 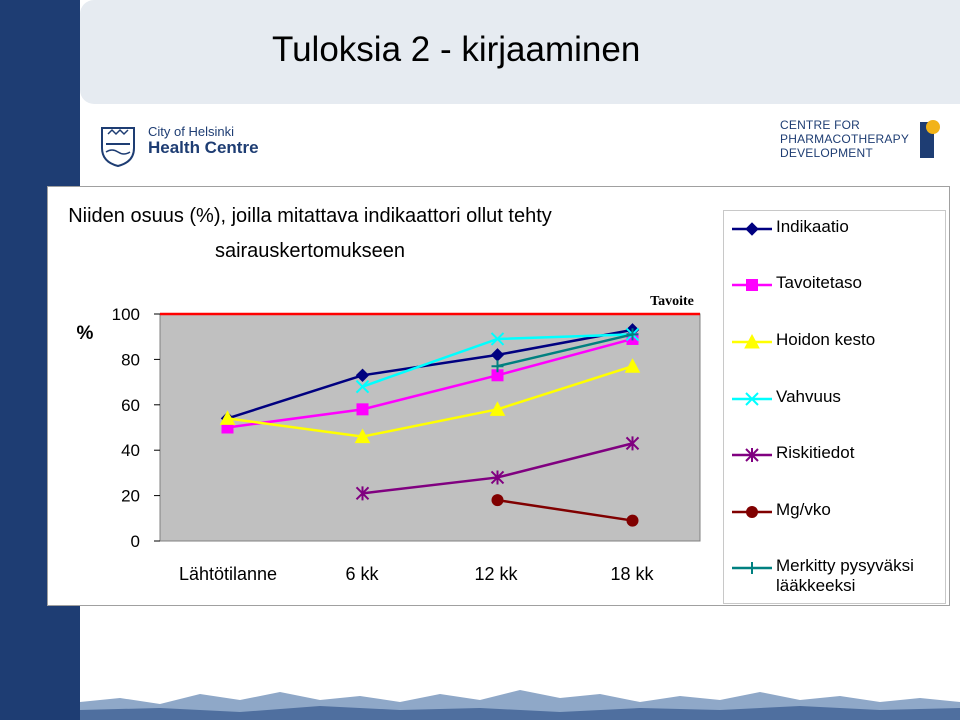 I want to click on y-tick-label: 60, so click(x=130, y=405).